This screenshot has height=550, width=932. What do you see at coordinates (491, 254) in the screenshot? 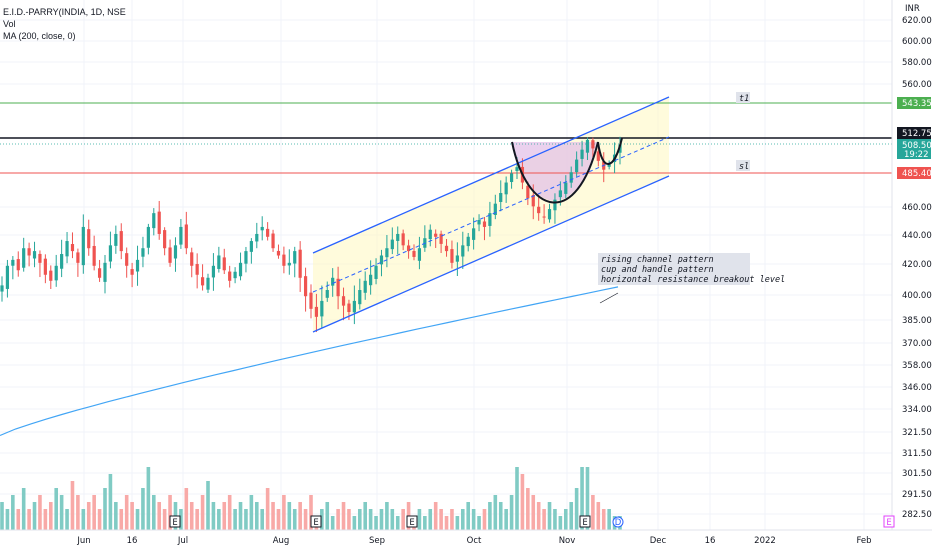
I see `channel-lower-line` at bounding box center [491, 254].